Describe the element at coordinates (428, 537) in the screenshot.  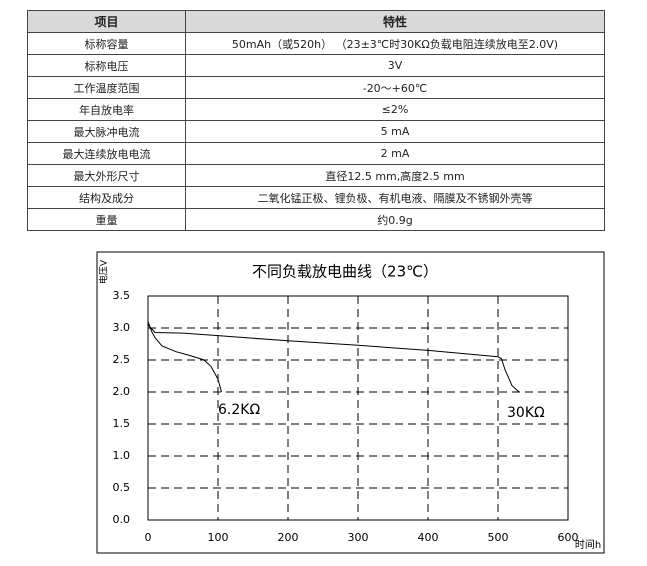
I see `x-tick-label: 400` at that location.